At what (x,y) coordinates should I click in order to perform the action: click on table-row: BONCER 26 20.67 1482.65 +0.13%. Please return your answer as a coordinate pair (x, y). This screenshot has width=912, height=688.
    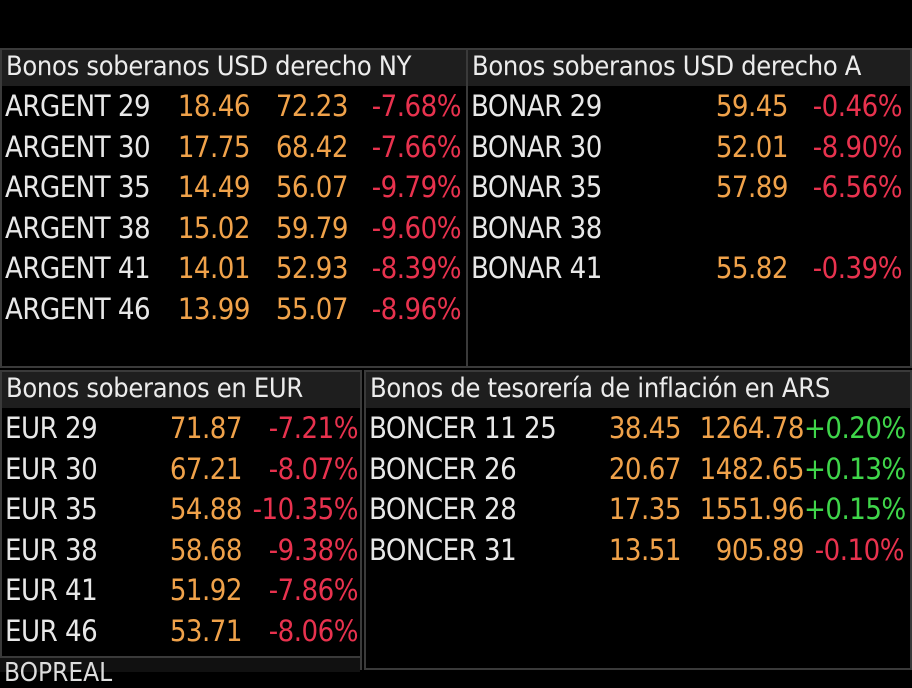
    Looking at the image, I should click on (638, 469).